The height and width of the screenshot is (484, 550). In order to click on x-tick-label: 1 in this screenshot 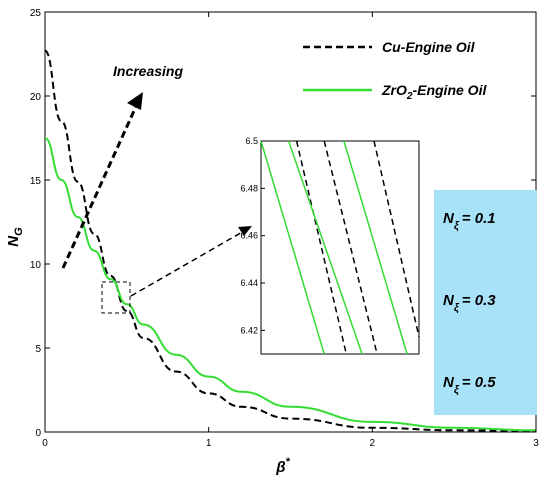, I will do `click(209, 443)`.